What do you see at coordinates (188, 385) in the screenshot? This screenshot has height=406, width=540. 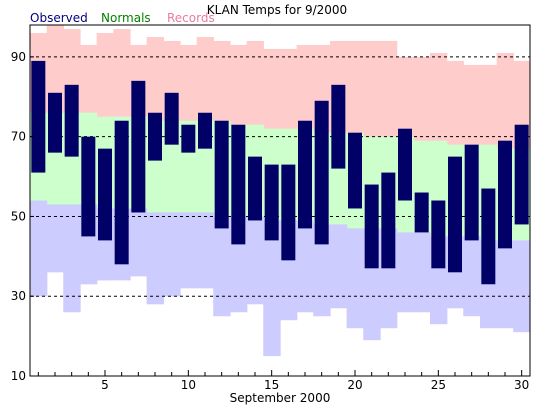 I see `x-tick-label: 10` at bounding box center [188, 385].